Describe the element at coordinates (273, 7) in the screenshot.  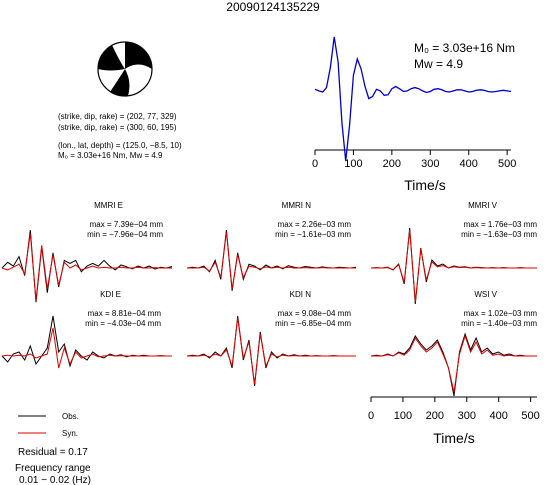
I see `figure-title: 20090124135229` at that location.